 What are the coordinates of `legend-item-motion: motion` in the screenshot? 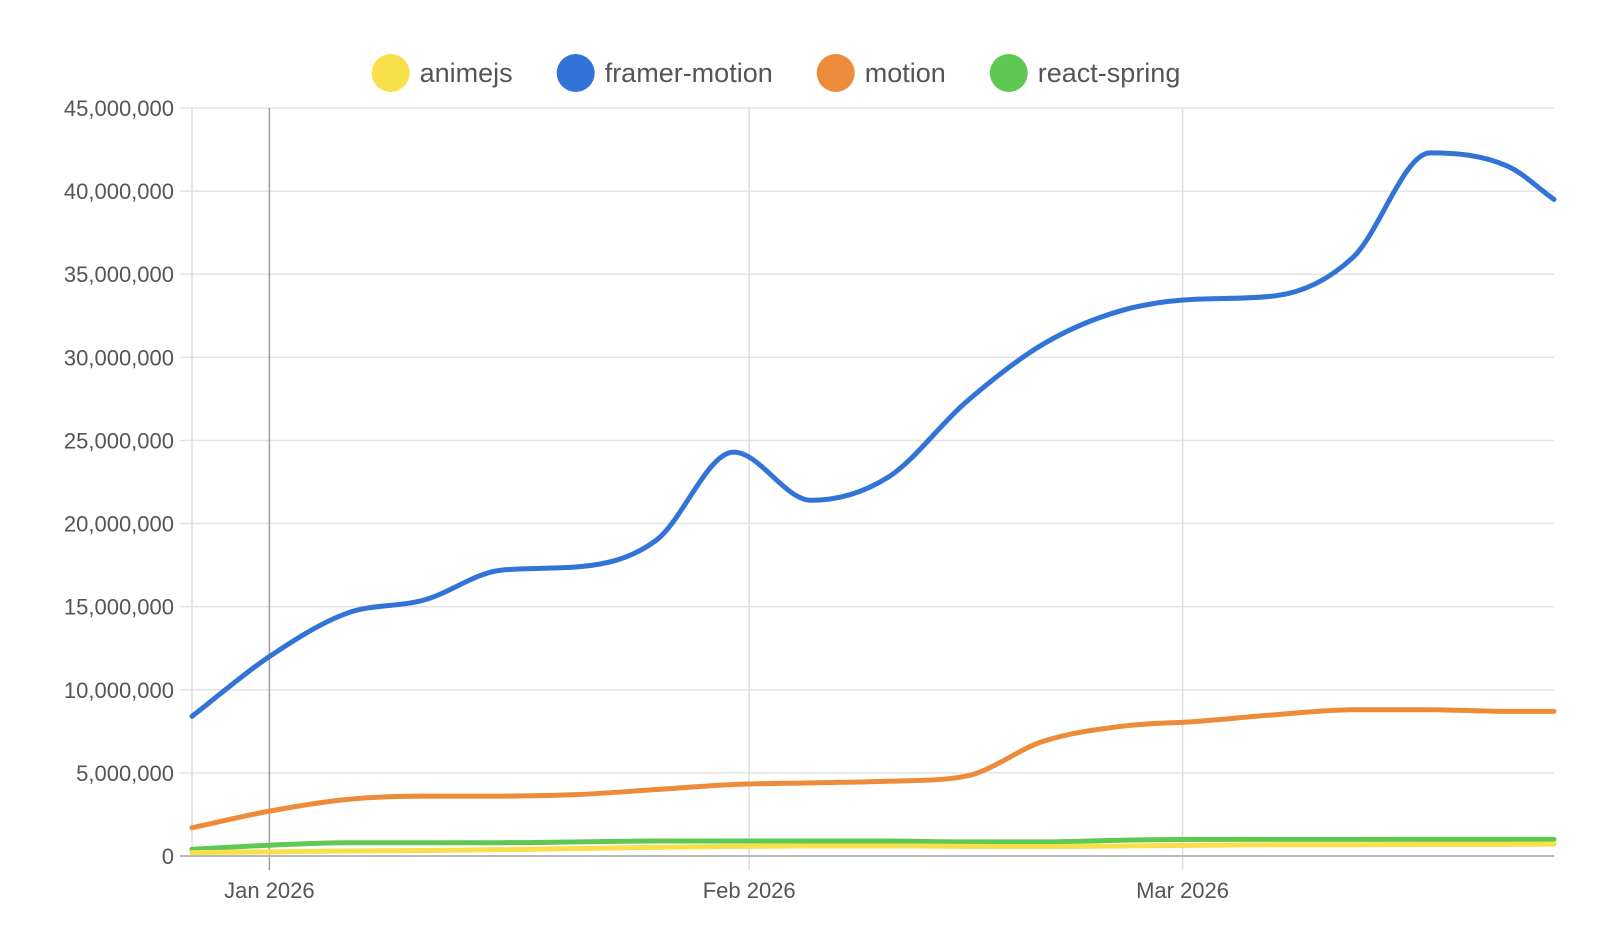 It's located at (881, 73).